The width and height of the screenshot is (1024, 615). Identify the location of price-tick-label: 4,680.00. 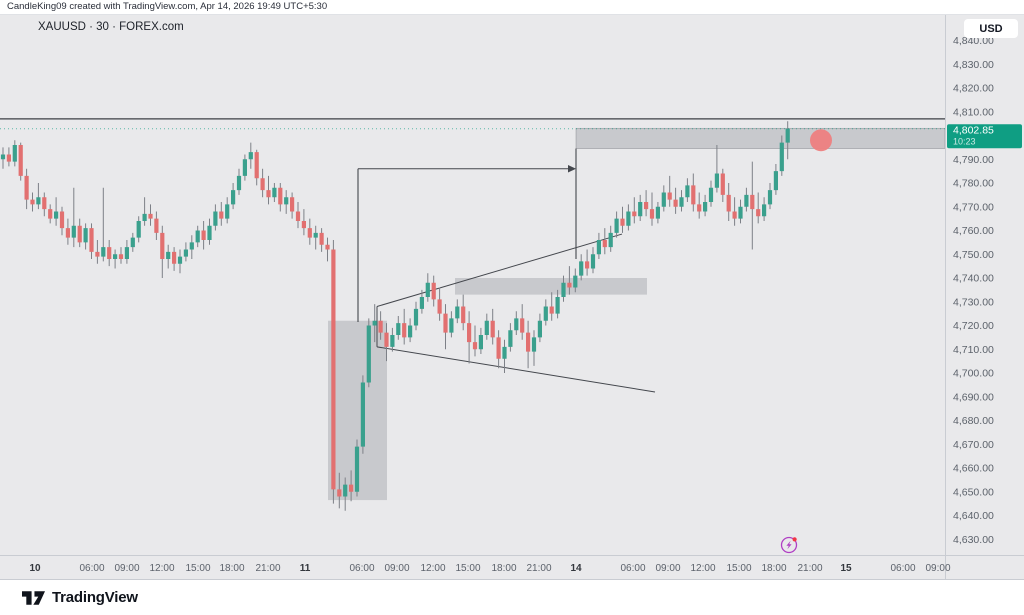
(973, 421).